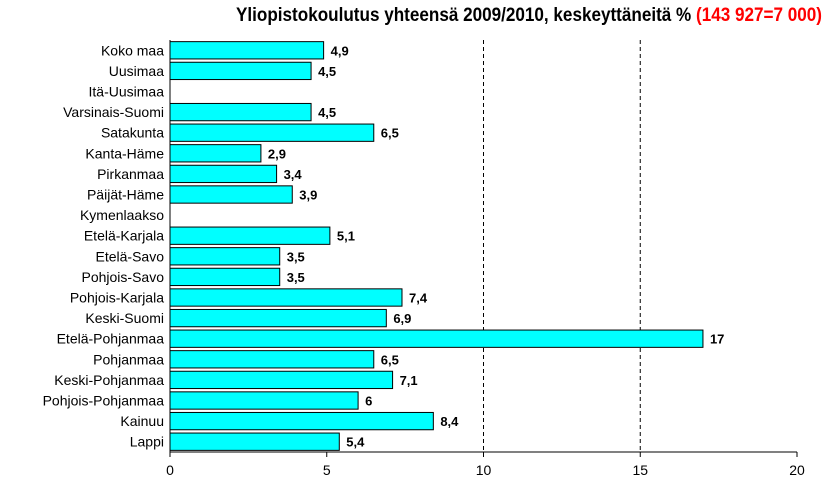  I want to click on category-label: Satakunta, so click(132, 133).